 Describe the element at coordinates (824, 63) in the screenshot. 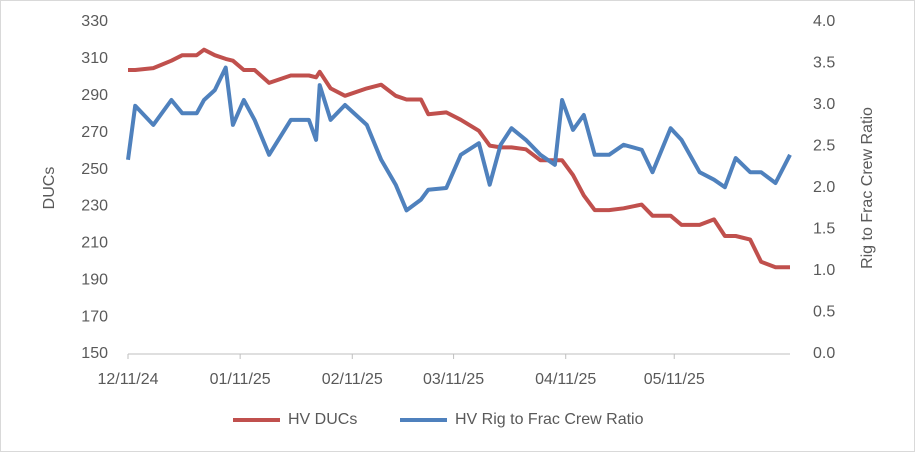

I see `y2-tick-label: 3.5` at that location.